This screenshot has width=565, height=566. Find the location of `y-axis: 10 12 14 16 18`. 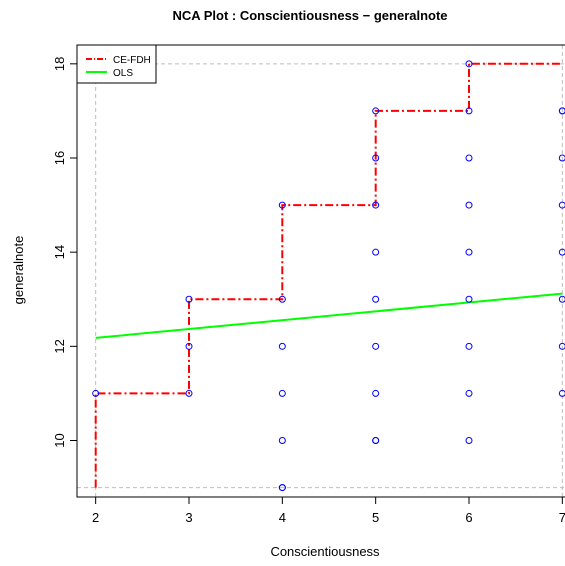

y-axis: 10 12 14 16 18 is located at coordinates (64, 252).